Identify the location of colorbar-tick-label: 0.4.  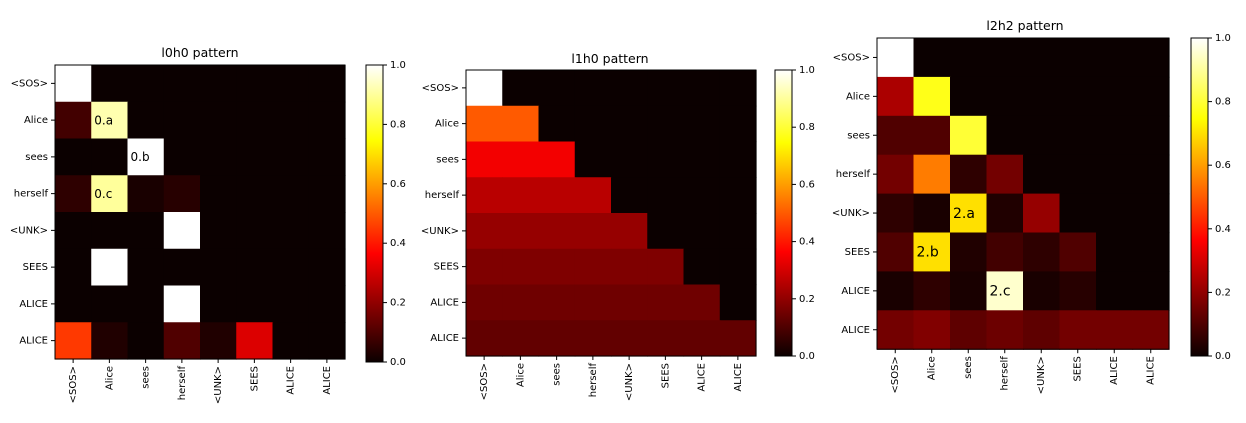
(807, 242).